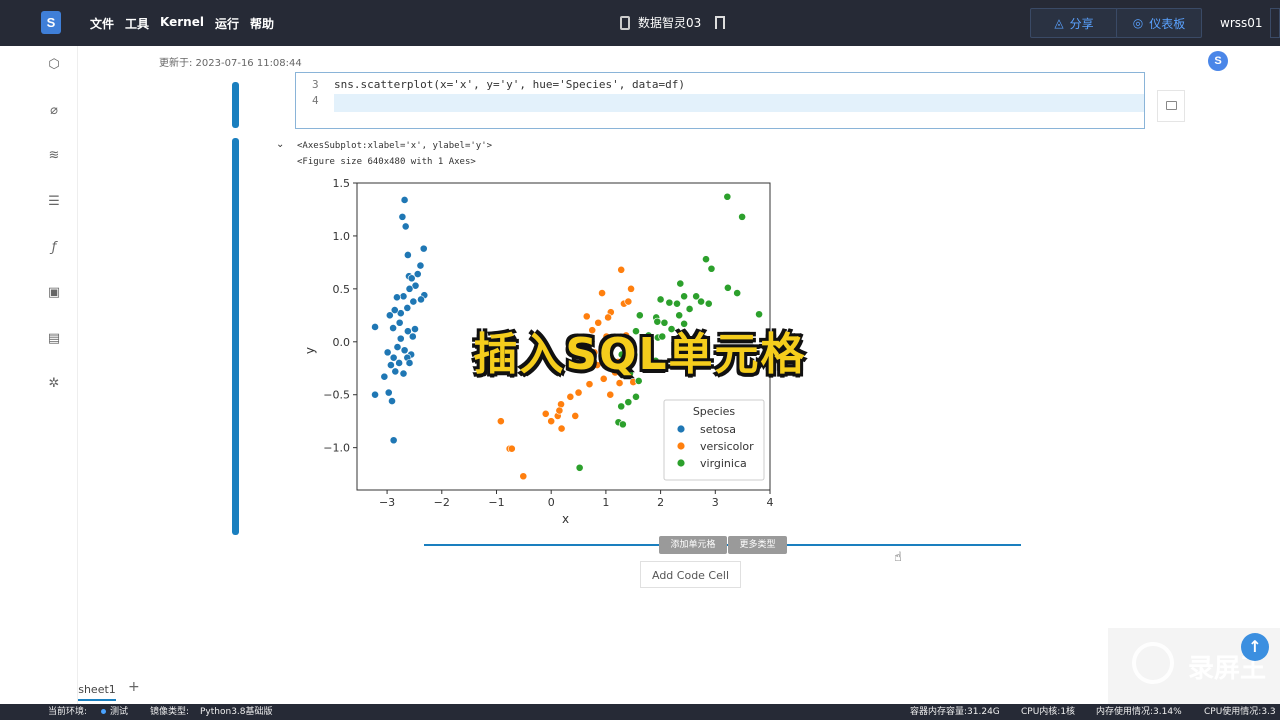 The image size is (1280, 720). What do you see at coordinates (315, 84) in the screenshot?
I see `line-number: 3` at bounding box center [315, 84].